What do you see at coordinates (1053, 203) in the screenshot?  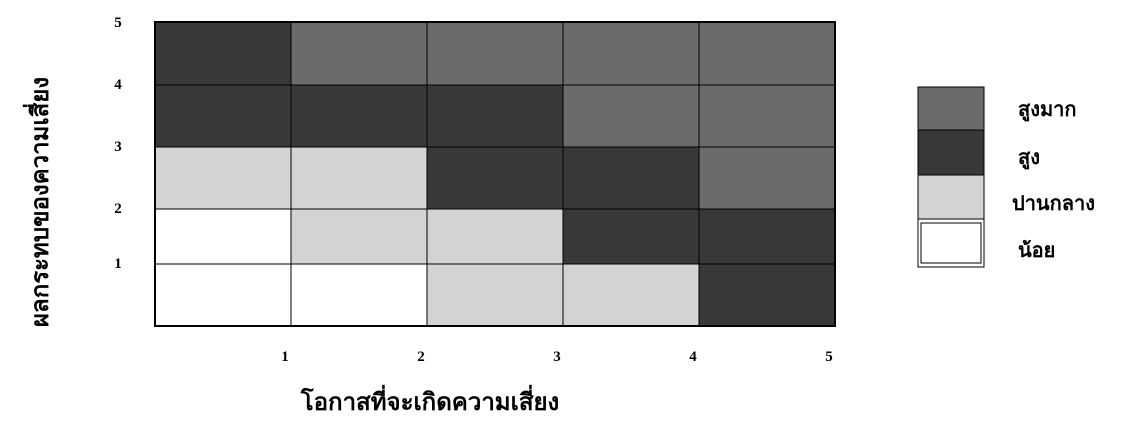 I see `legend-label: ปานกลาง` at bounding box center [1053, 203].